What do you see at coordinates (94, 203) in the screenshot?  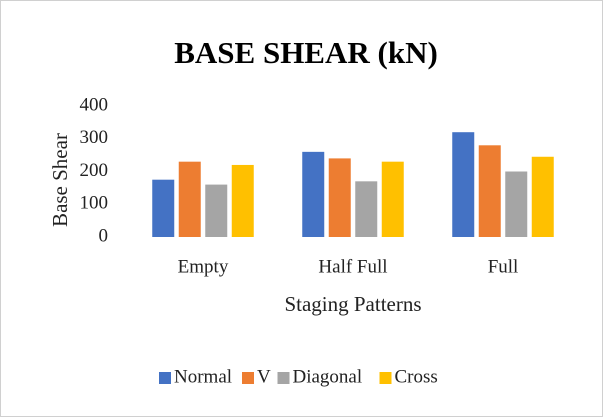 I see `y-tick-label: 100` at bounding box center [94, 203].